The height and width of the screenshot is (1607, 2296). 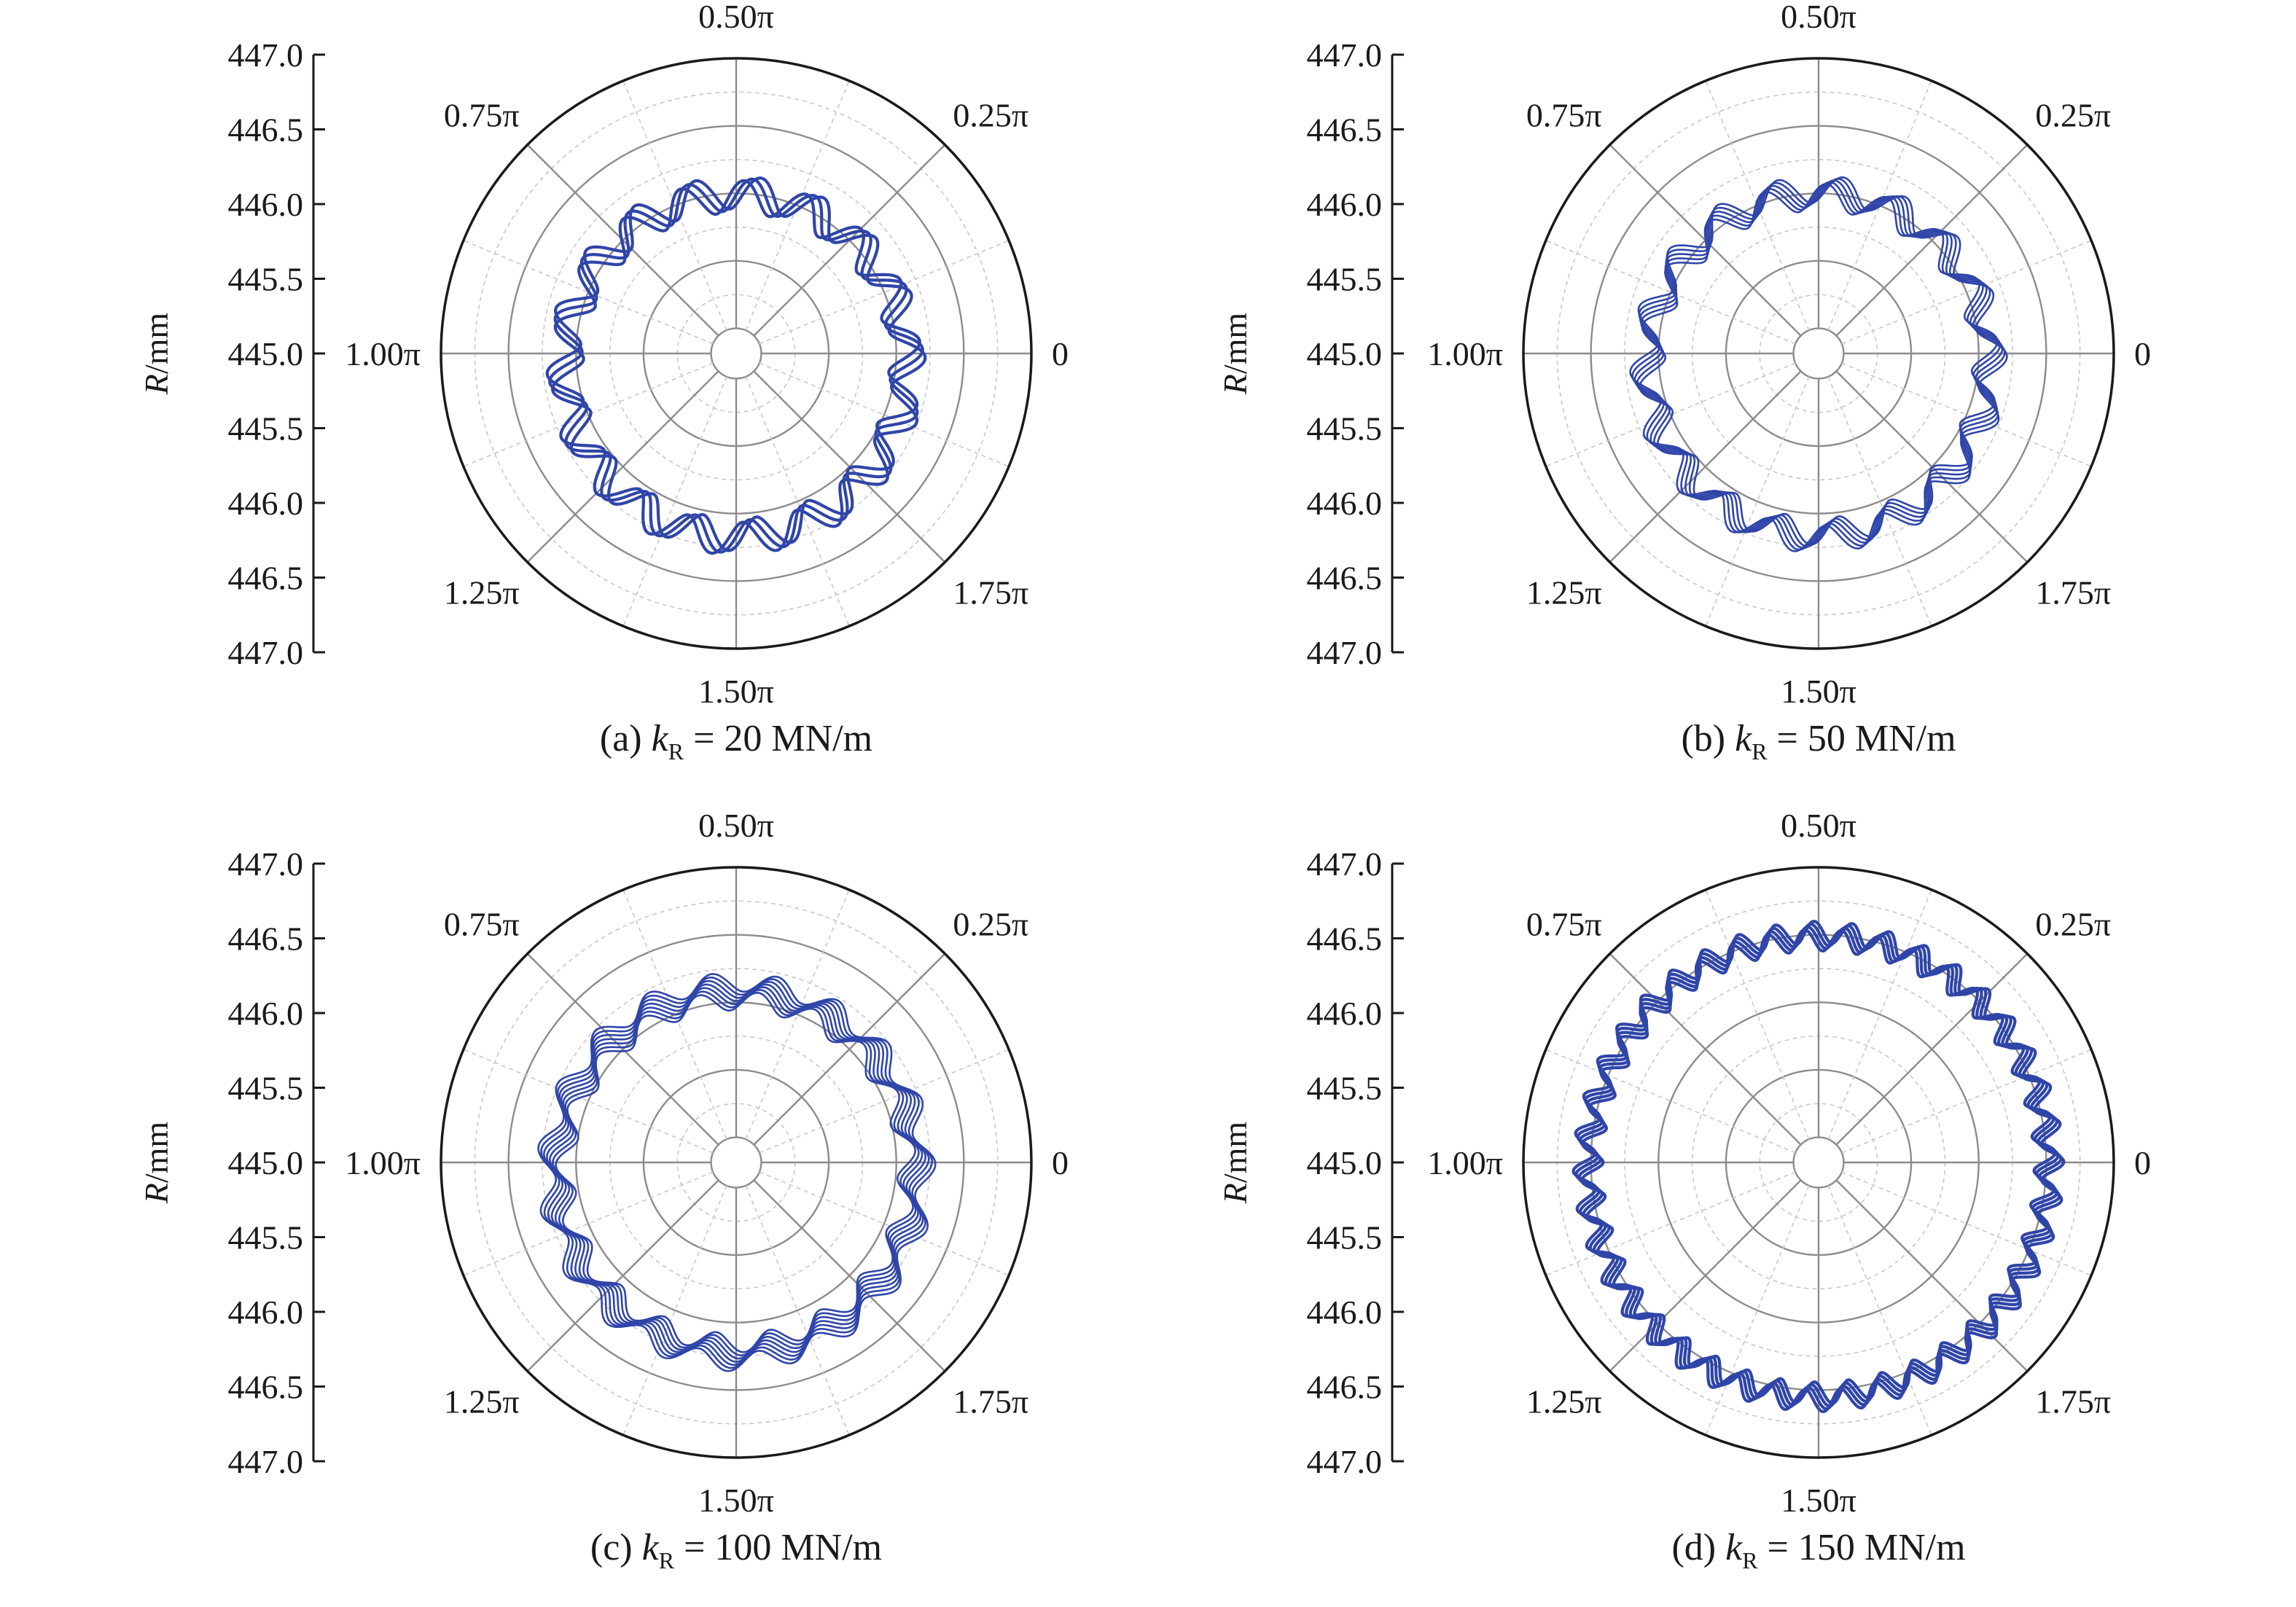 What do you see at coordinates (1819, 741) in the screenshot?
I see `panel-caption: (b) kR = 50 MN/m` at bounding box center [1819, 741].